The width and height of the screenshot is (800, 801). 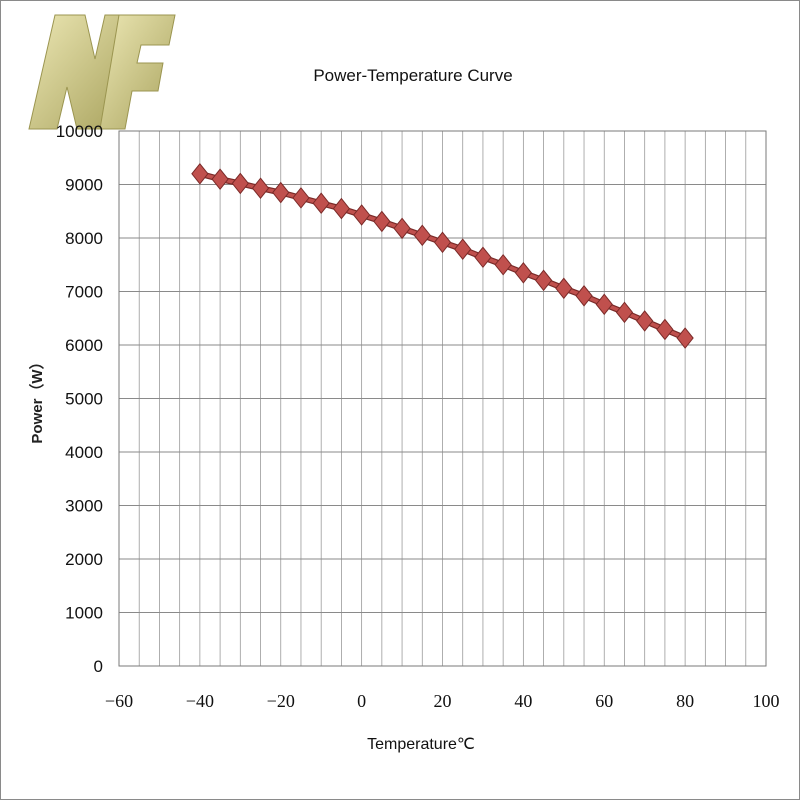 What do you see at coordinates (84, 345) in the screenshot?
I see `y-tick-label: 6000` at bounding box center [84, 345].